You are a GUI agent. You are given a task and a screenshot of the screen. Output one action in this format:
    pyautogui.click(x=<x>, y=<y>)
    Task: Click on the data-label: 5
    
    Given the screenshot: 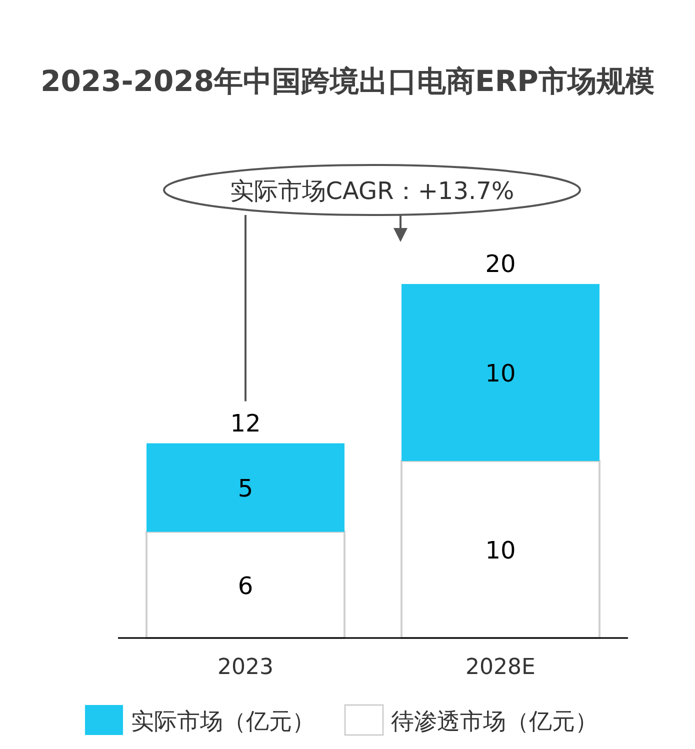 What is the action you would take?
    pyautogui.click(x=246, y=488)
    